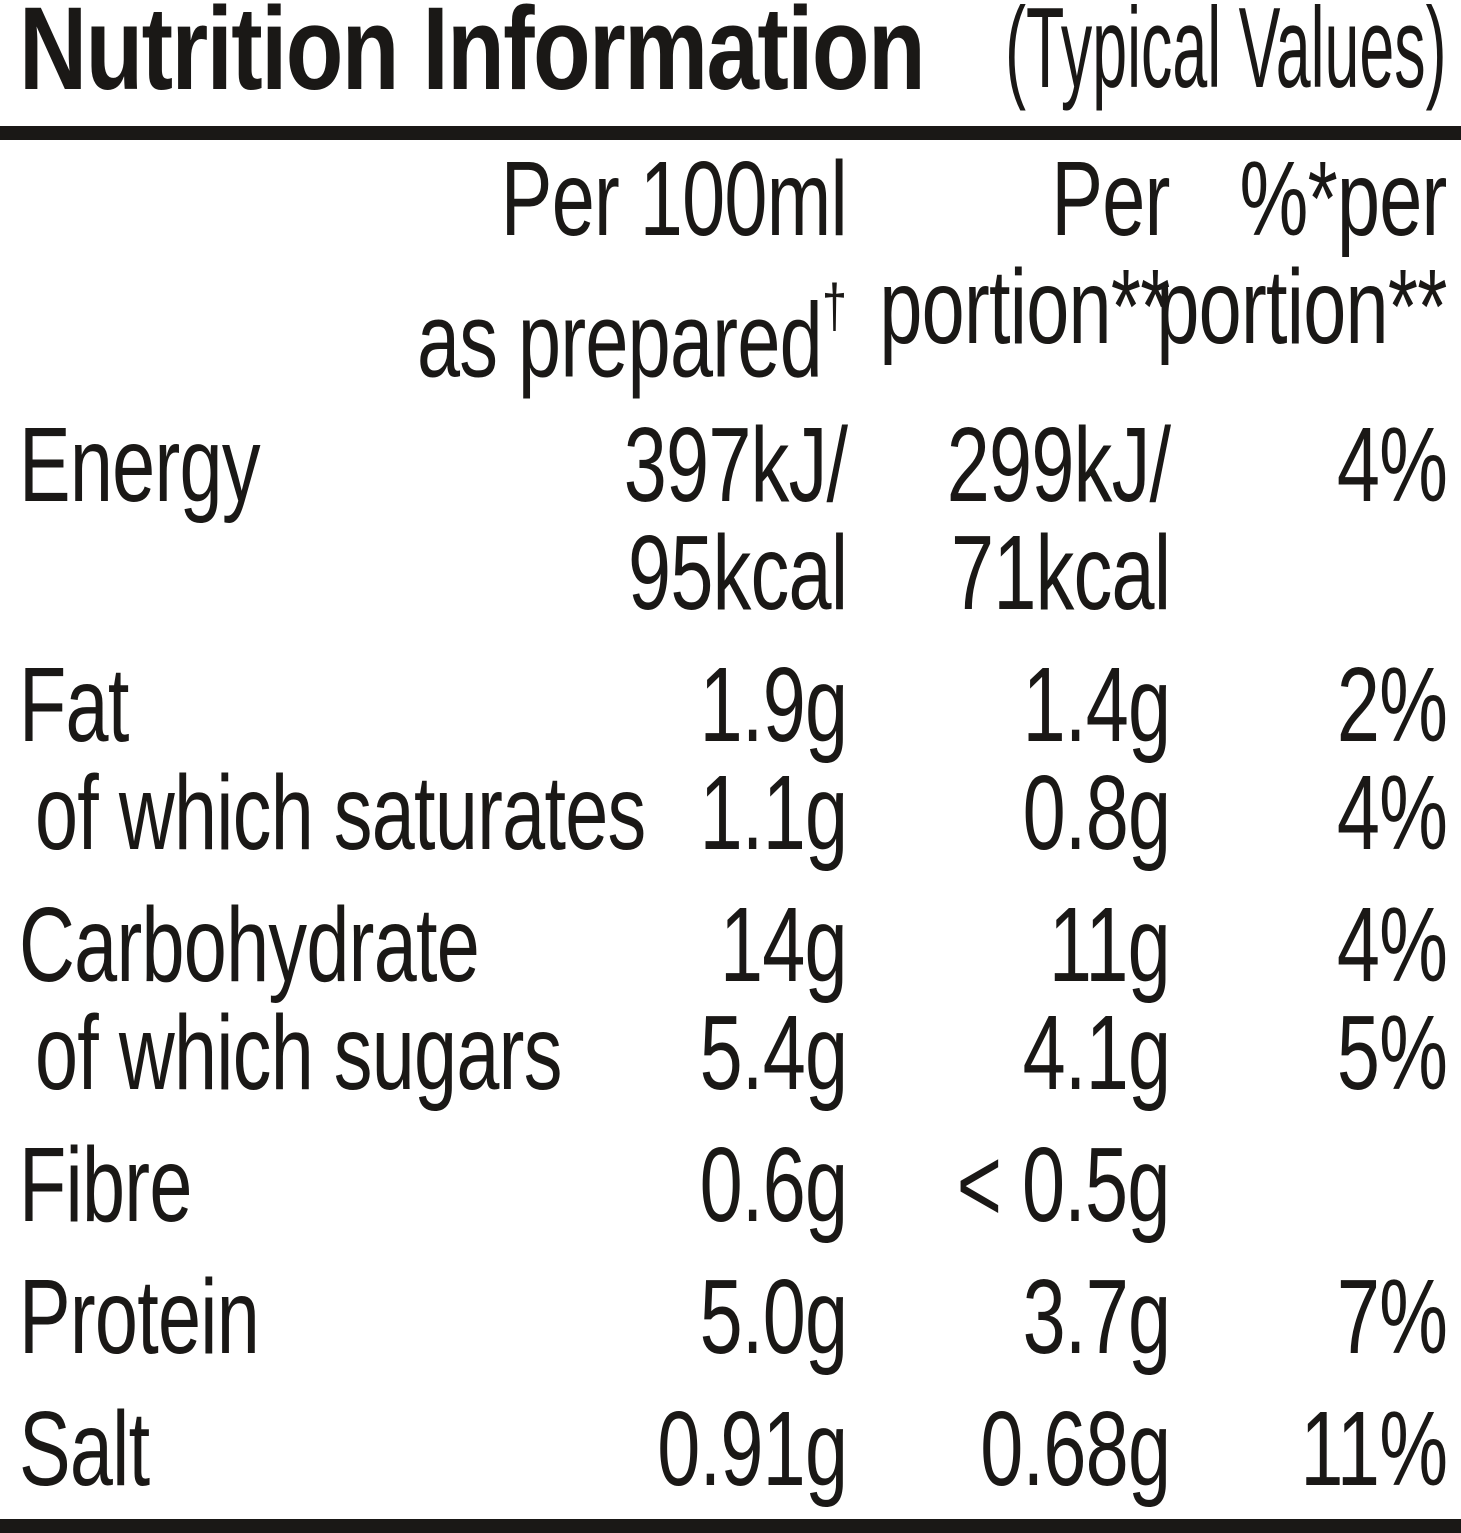 This screenshot has height=1533, width=1461. Describe the element at coordinates (332, 813) in the screenshot. I see `nutrient-label-cell: of which saturates` at that location.